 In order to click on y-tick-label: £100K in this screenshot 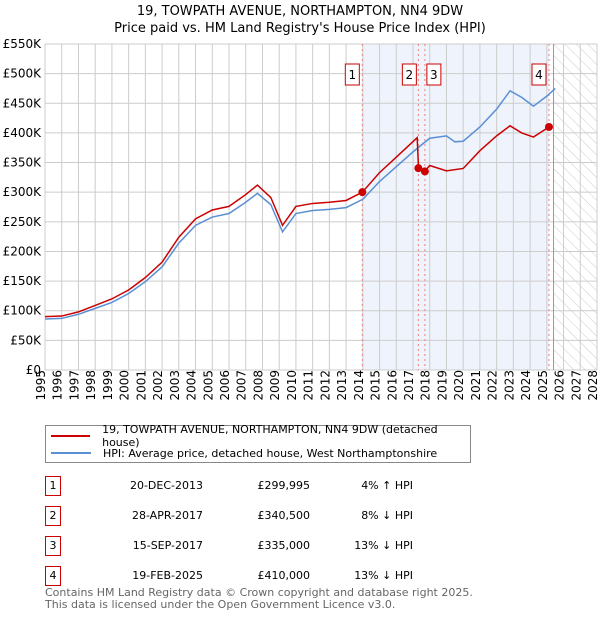, I will do `click(23, 311)`.